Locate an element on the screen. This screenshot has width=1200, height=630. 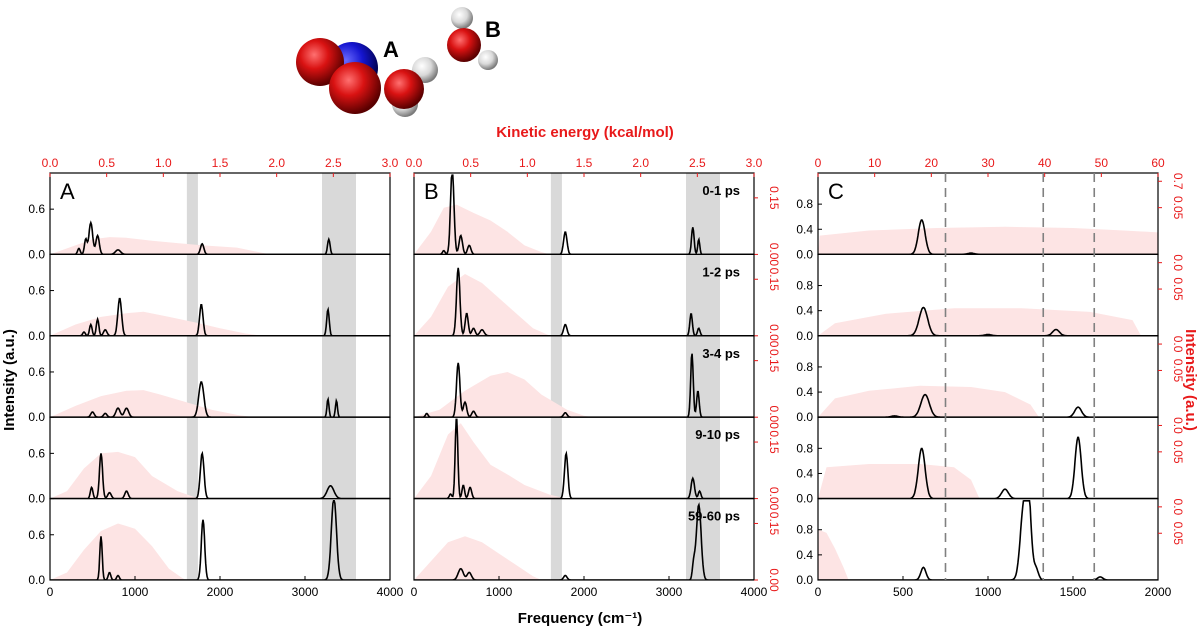
right-tick-label: 0.7 is located at coordinates (1178, 181).